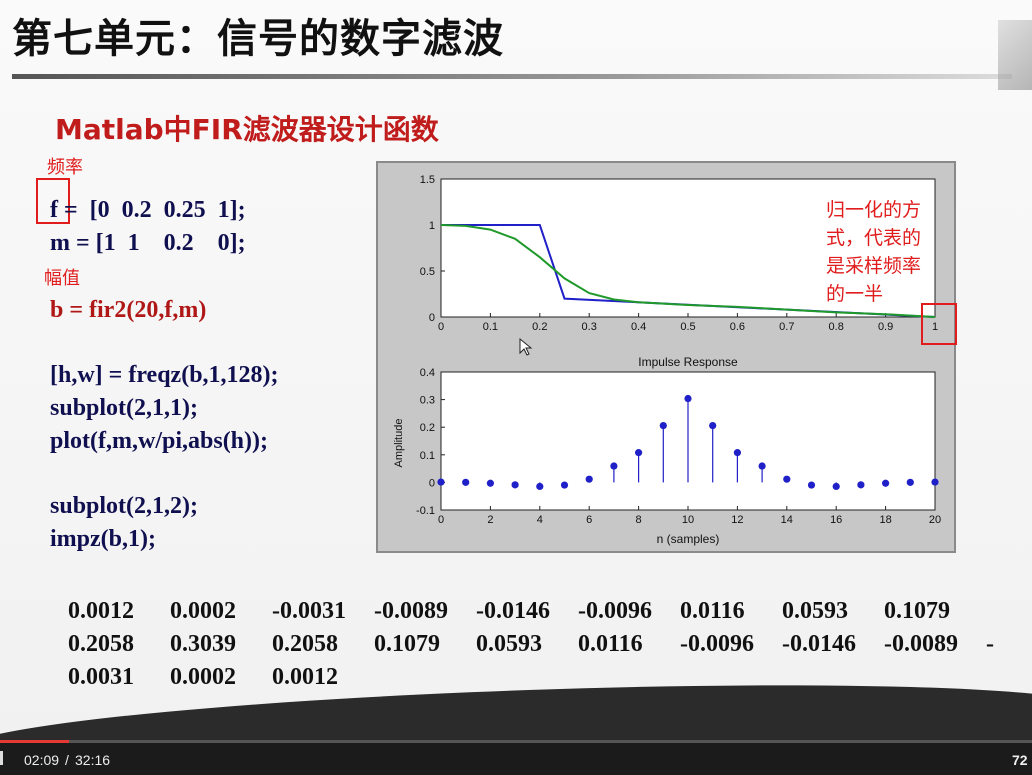  What do you see at coordinates (427, 428) in the screenshot?
I see `y-tick-label: 0.2` at bounding box center [427, 428].